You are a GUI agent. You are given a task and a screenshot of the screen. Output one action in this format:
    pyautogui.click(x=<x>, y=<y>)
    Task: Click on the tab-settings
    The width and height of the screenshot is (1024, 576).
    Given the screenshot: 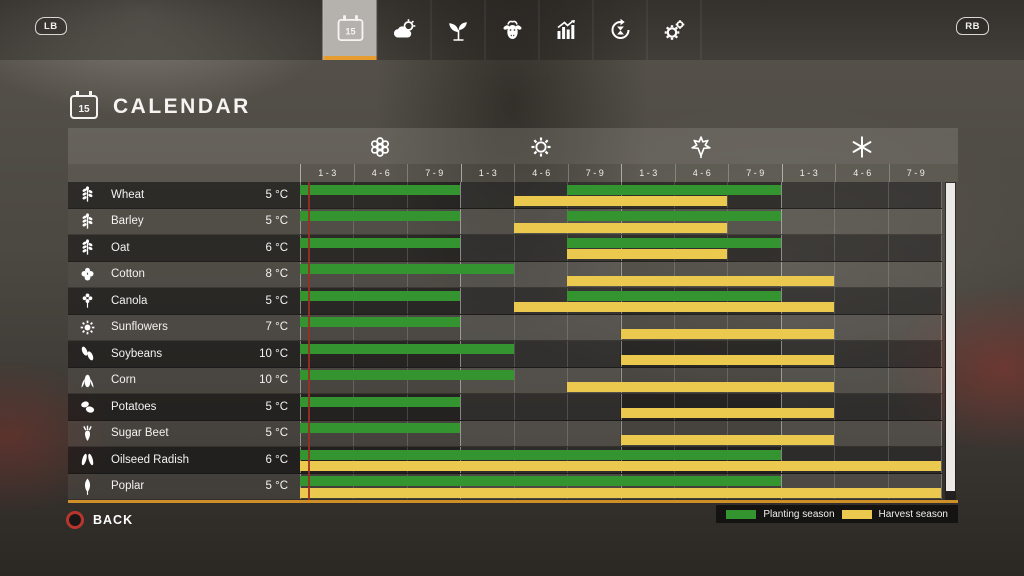 What is the action you would take?
    pyautogui.click(x=674, y=30)
    